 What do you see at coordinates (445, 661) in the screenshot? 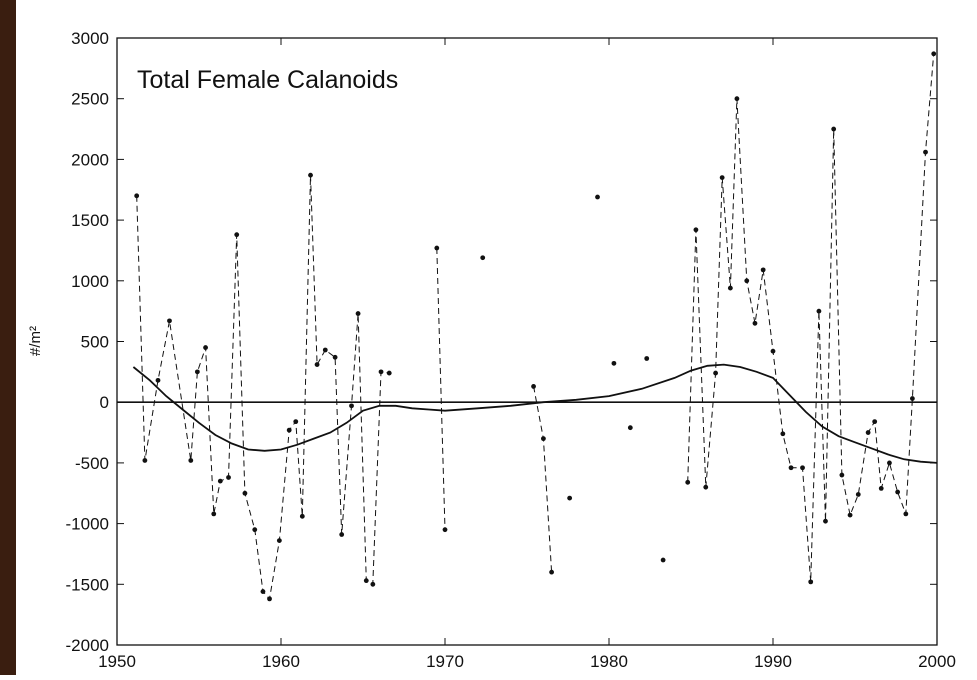
I see `x-tick-label: 1970` at bounding box center [445, 661].